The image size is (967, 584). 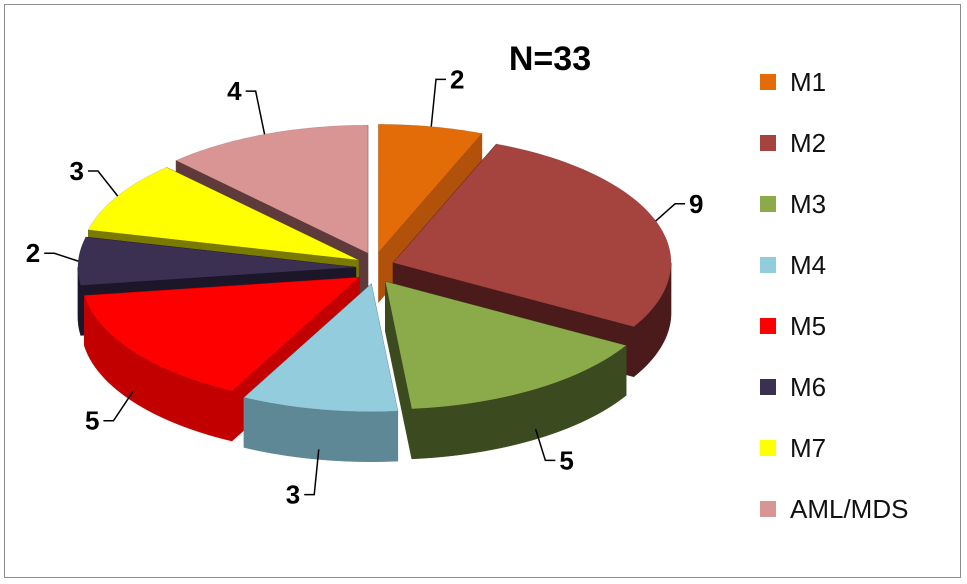 I want to click on legend-item-m2: M2, so click(x=793, y=143).